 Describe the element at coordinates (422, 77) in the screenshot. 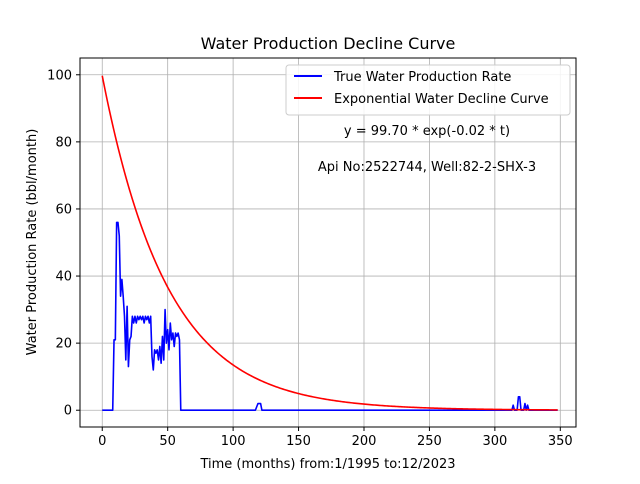

I see `legend-label-true-rate: True Water Production Rate` at that location.